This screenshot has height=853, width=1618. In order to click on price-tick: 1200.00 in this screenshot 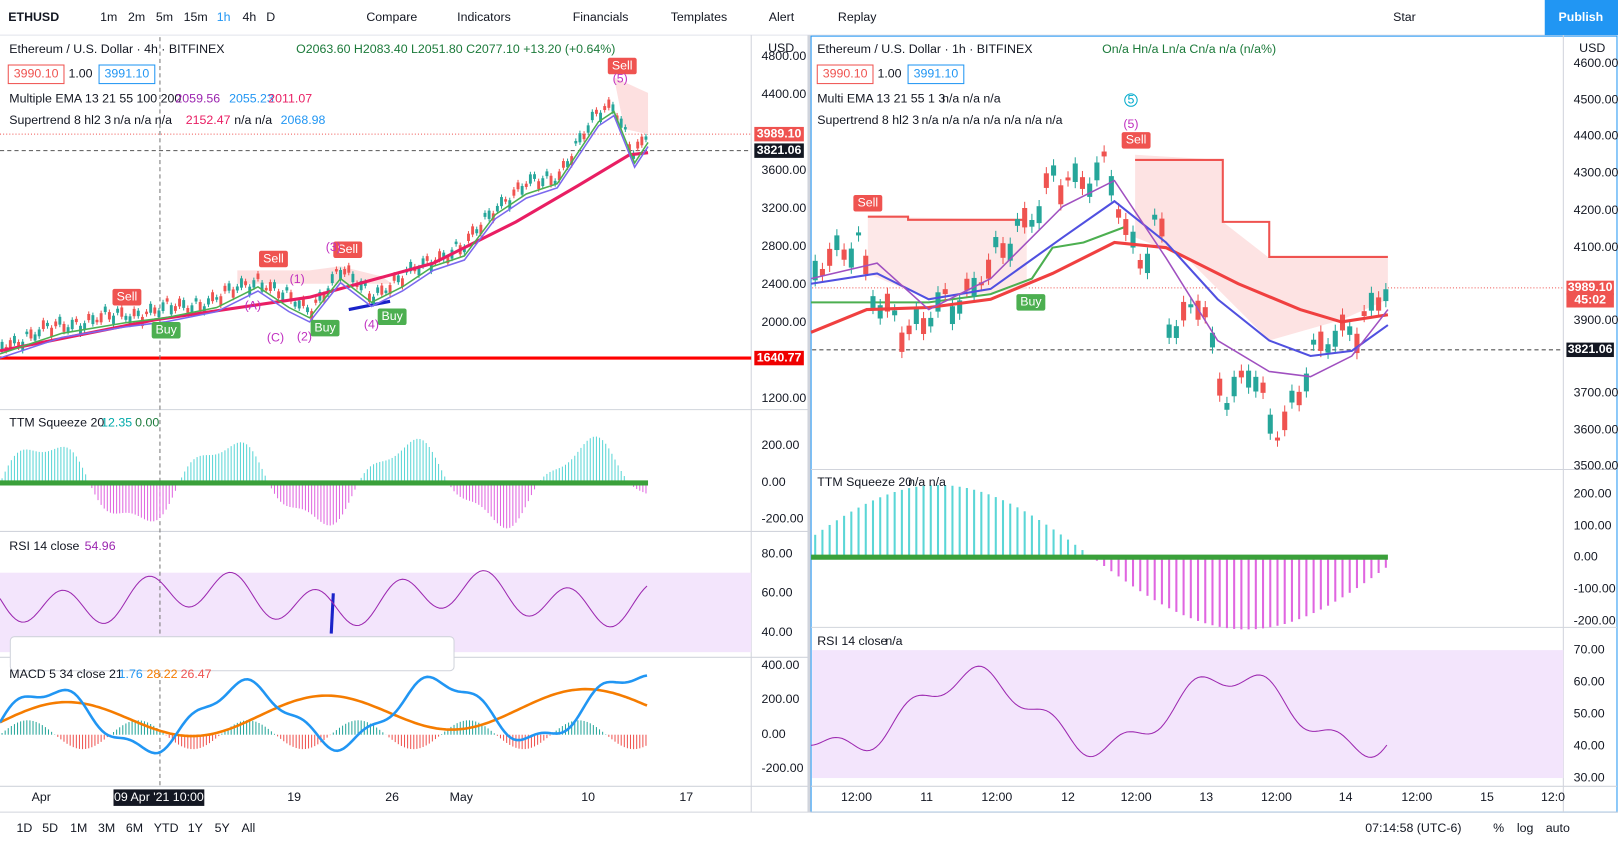, I will do `click(784, 398)`.